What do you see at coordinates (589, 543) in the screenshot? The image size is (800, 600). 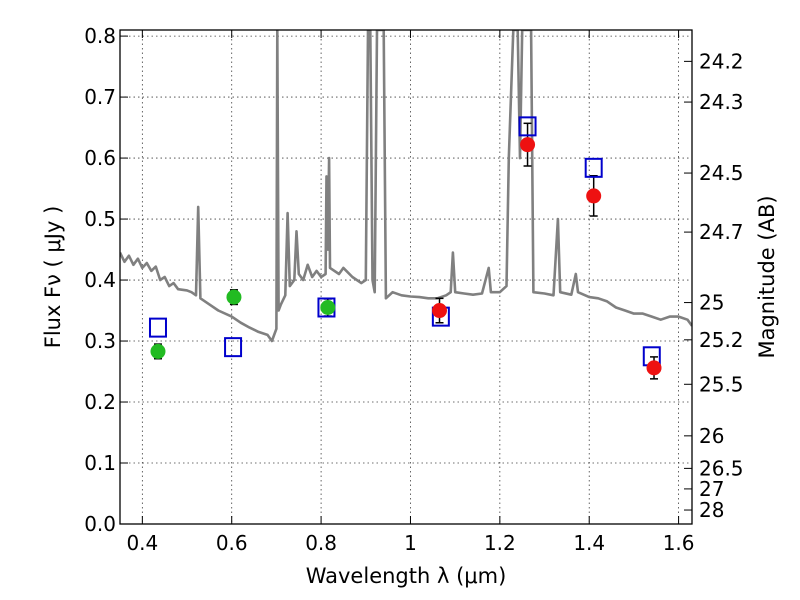 I see `x-tick-label: 1.4` at bounding box center [589, 543].